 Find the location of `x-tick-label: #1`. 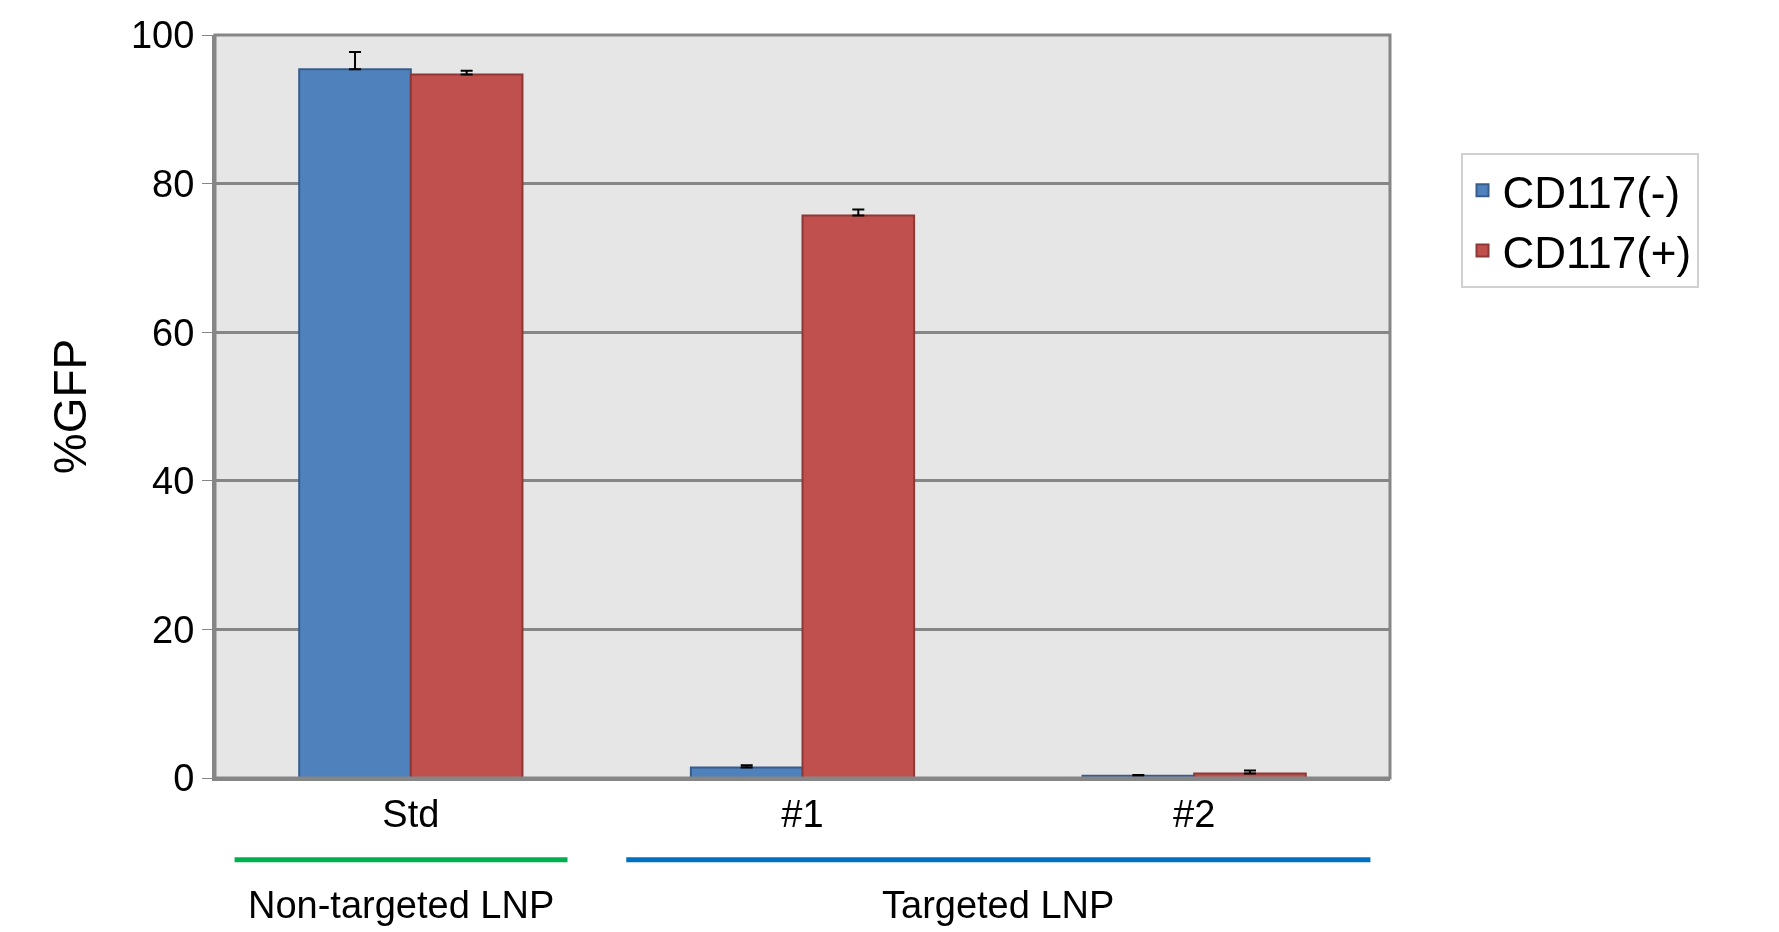

x-tick-label: #1 is located at coordinates (802, 813).